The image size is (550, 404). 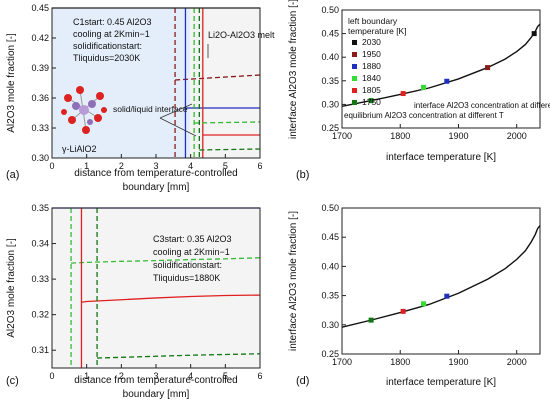 What do you see at coordinates (155, 173) in the screenshot?
I see `x-axis-label-a: distance from temperature-controlled` at bounding box center [155, 173].